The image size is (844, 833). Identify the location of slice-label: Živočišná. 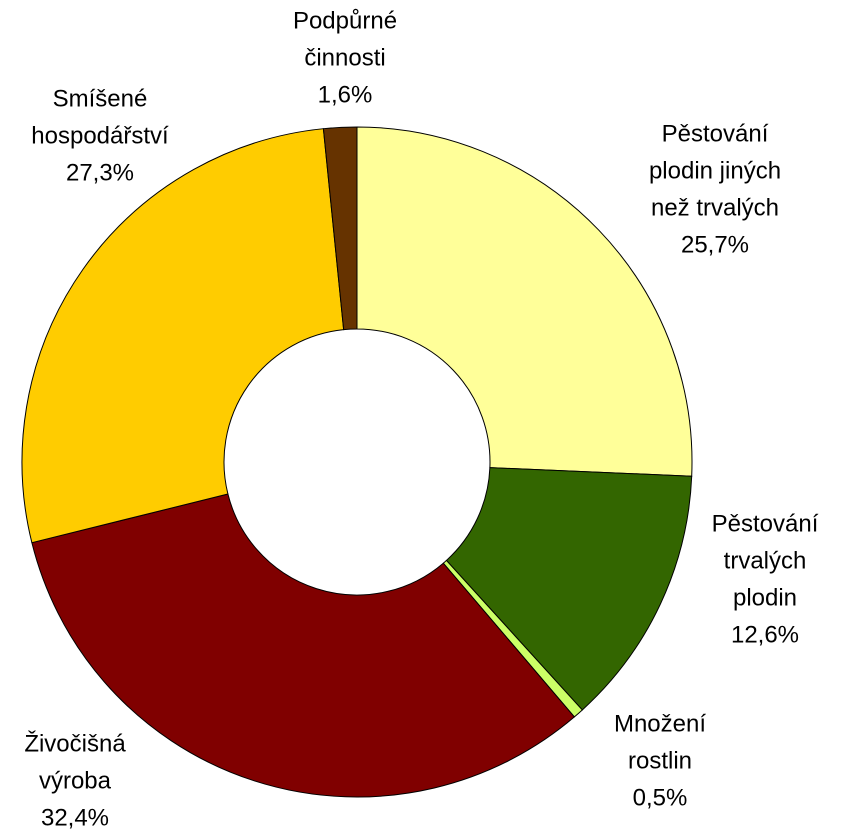
(75, 743).